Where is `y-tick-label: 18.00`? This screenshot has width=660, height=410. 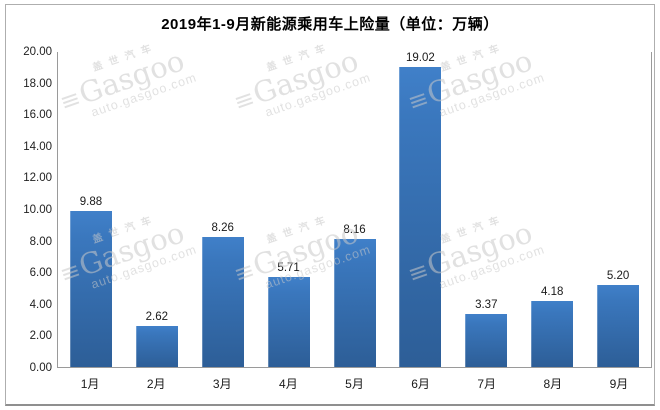
y-tick-label: 18.00 is located at coordinates (37, 83).